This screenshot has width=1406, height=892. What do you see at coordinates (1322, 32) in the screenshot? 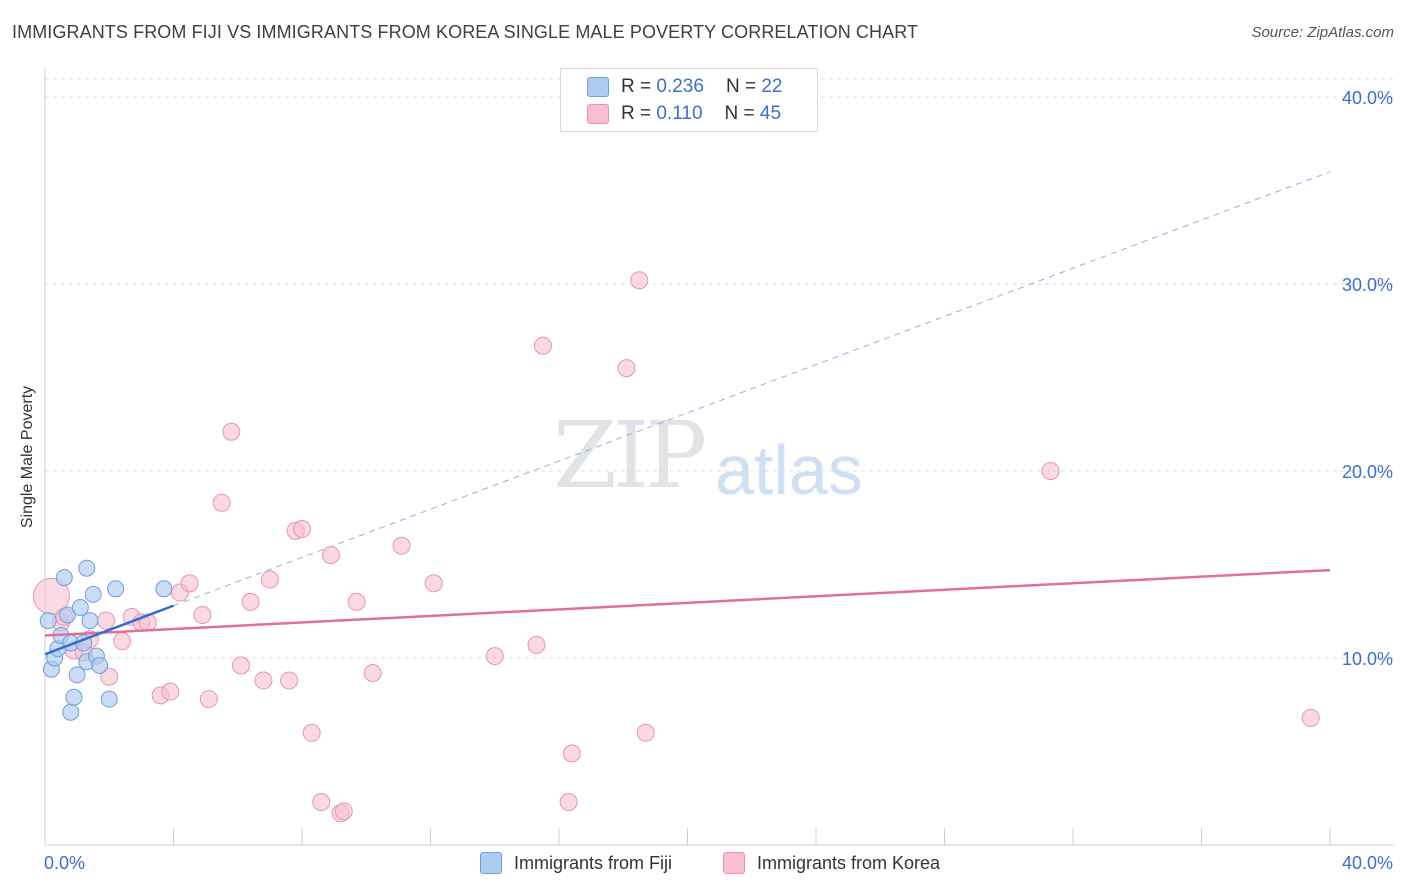
I see `source-label: Source: ZipAtlas.com` at bounding box center [1322, 32].